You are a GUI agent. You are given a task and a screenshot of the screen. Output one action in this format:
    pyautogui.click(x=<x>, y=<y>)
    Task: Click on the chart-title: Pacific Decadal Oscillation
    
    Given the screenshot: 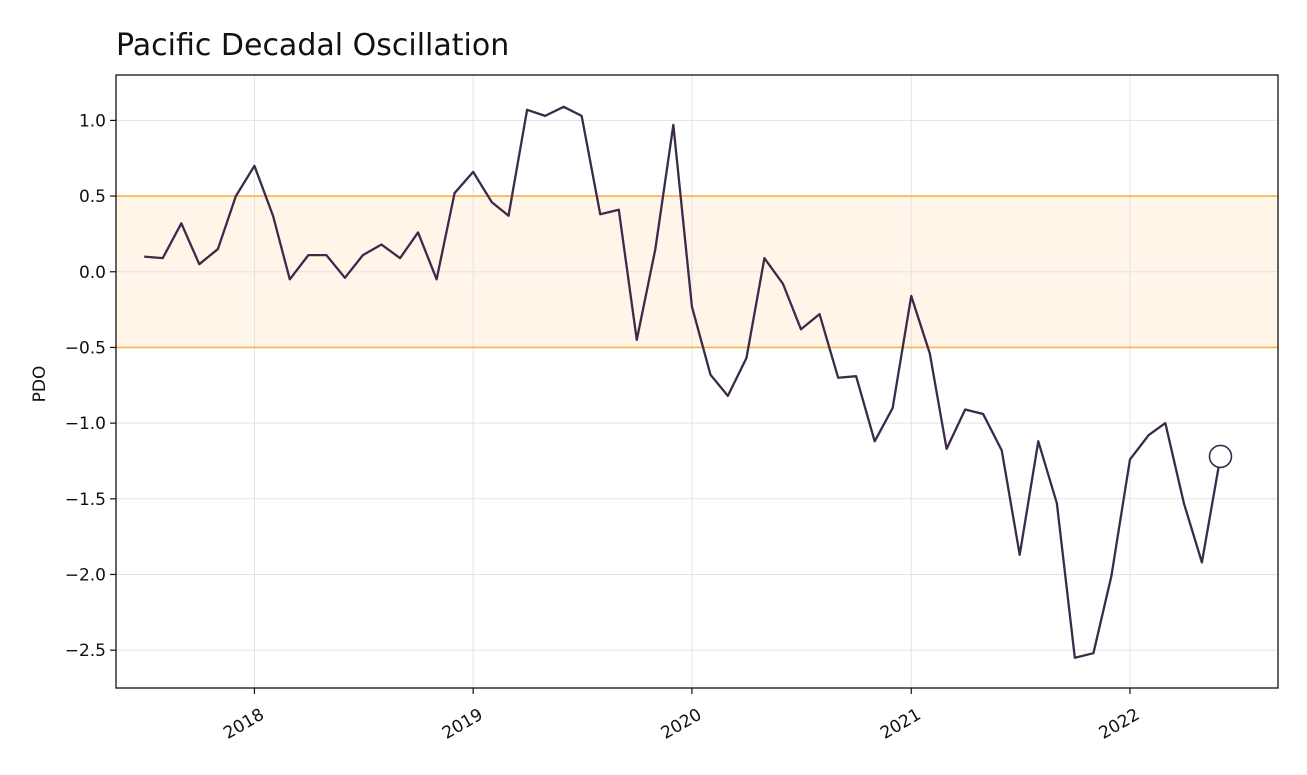 What is the action you would take?
    pyautogui.click(x=312, y=45)
    